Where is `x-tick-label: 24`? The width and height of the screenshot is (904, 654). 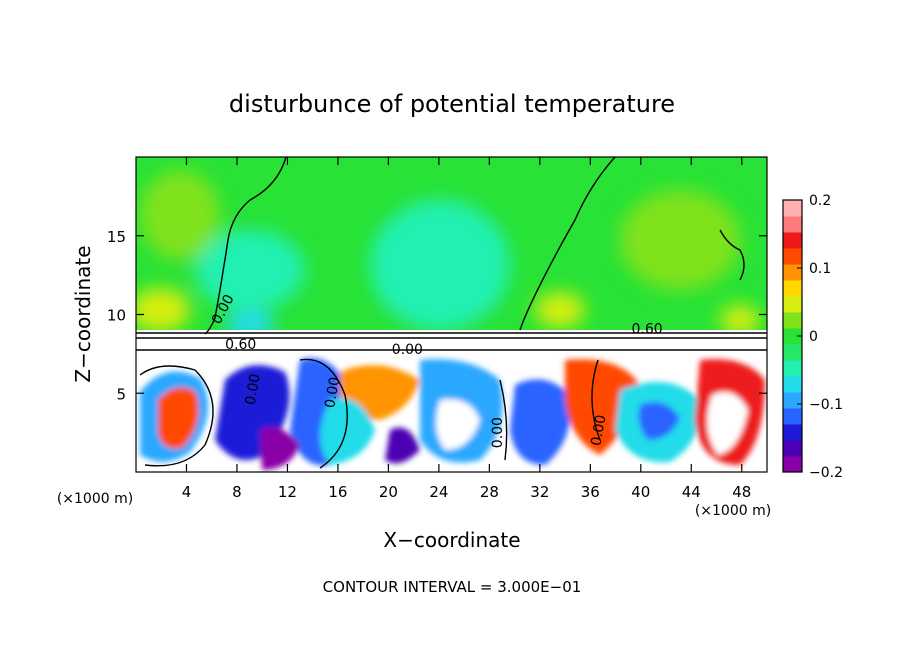 x-tick-label: 24 is located at coordinates (438, 492).